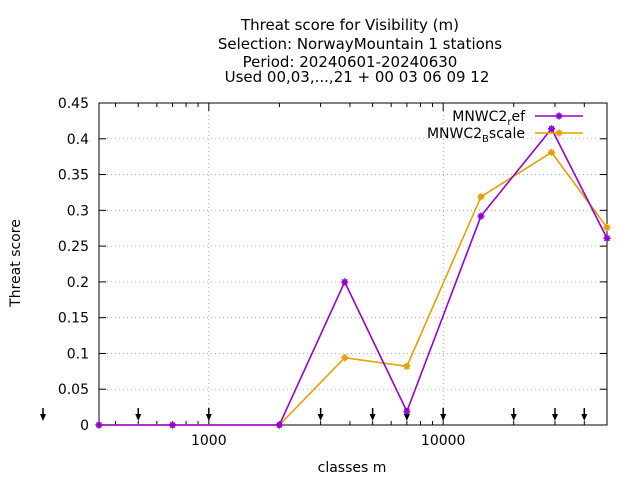 Image resolution: width=640 pixels, height=484 pixels. I want to click on title-line-4: Used 00,03,...,21 + 00 03 06 09 12, so click(357, 77).